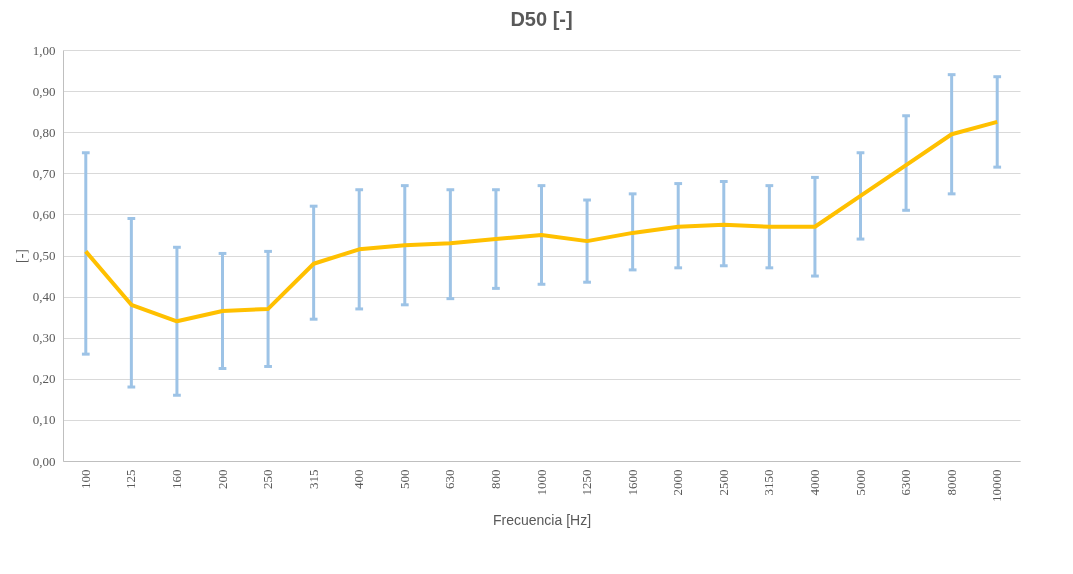  What do you see at coordinates (404, 479) in the screenshot?
I see `x-tick-label: 500` at bounding box center [404, 479].